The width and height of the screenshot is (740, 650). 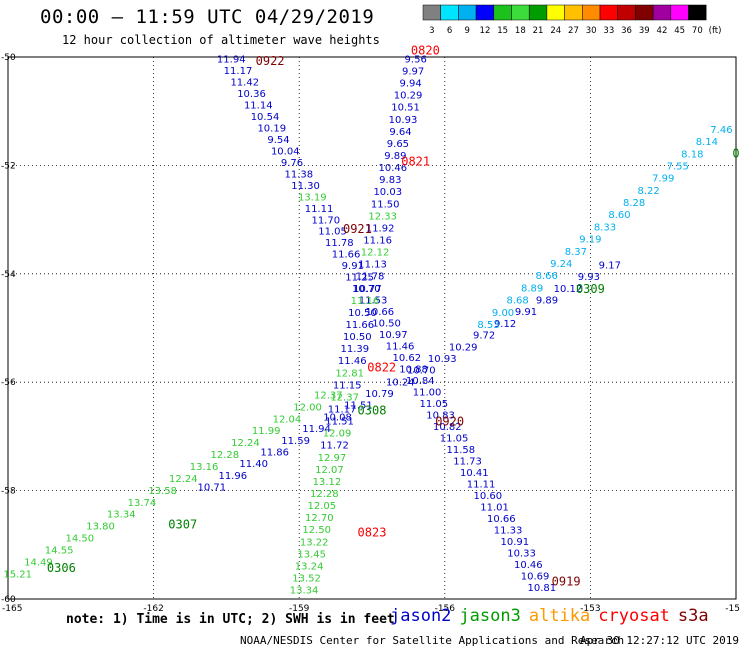 What do you see at coordinates (693, 616) in the screenshot?
I see `satellite-name: s3a` at bounding box center [693, 616].